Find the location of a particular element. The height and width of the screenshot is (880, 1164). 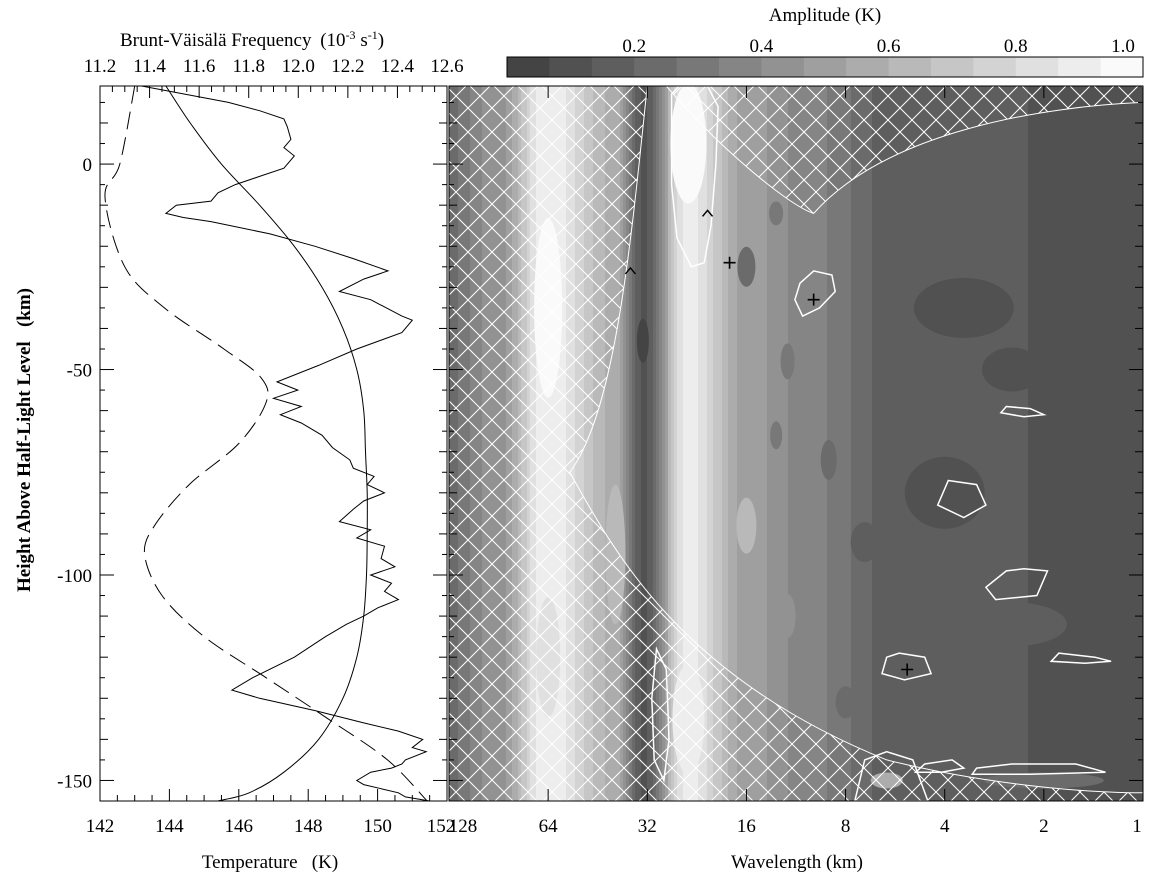

colorbar-bands is located at coordinates (825, 67).